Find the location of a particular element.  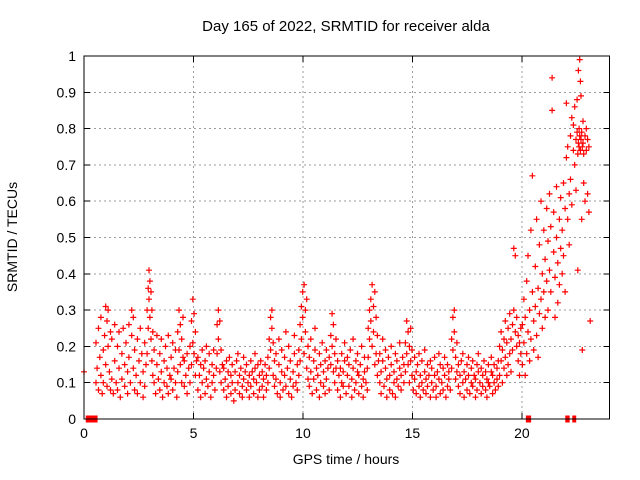

x-tick-label: 5 is located at coordinates (194, 433).